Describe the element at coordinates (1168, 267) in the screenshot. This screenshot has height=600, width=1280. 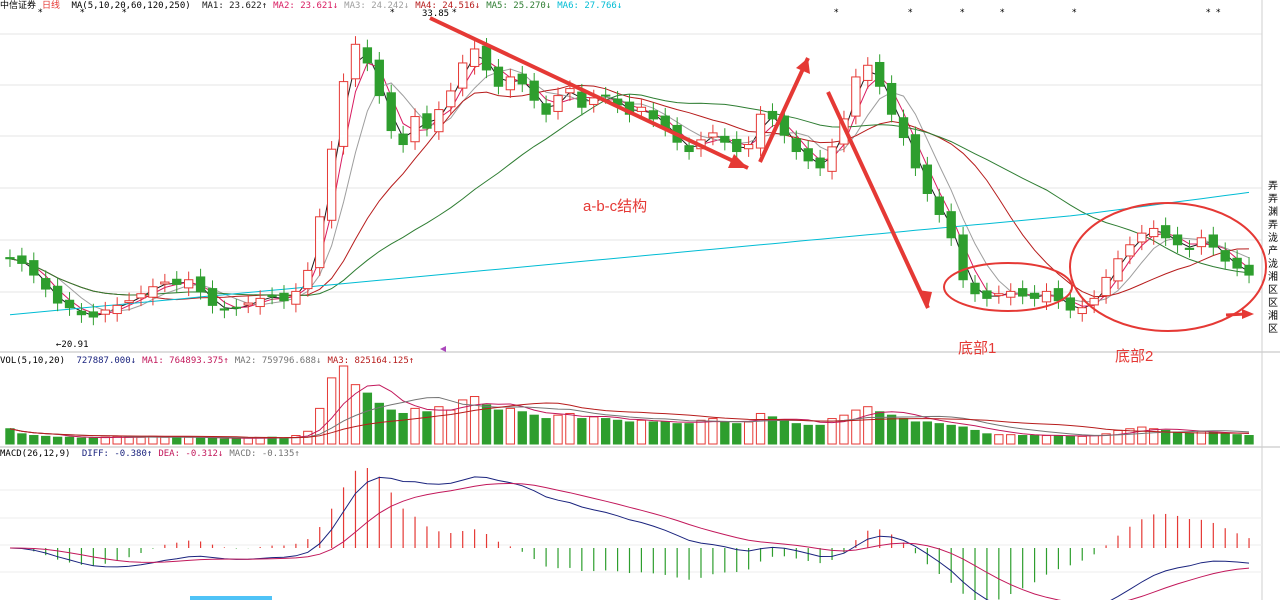
I see `bottom2-circle` at that location.